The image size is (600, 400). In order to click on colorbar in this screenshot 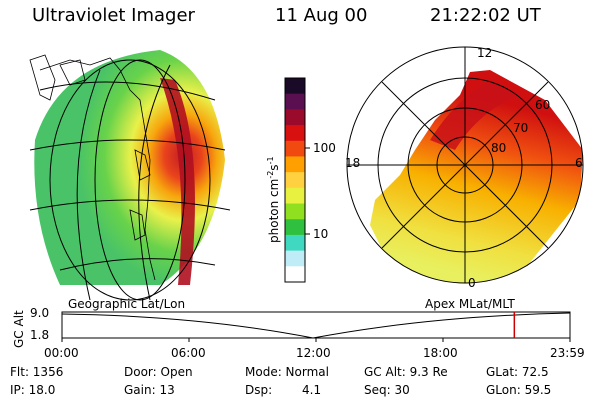, I will do `click(297, 180)`.